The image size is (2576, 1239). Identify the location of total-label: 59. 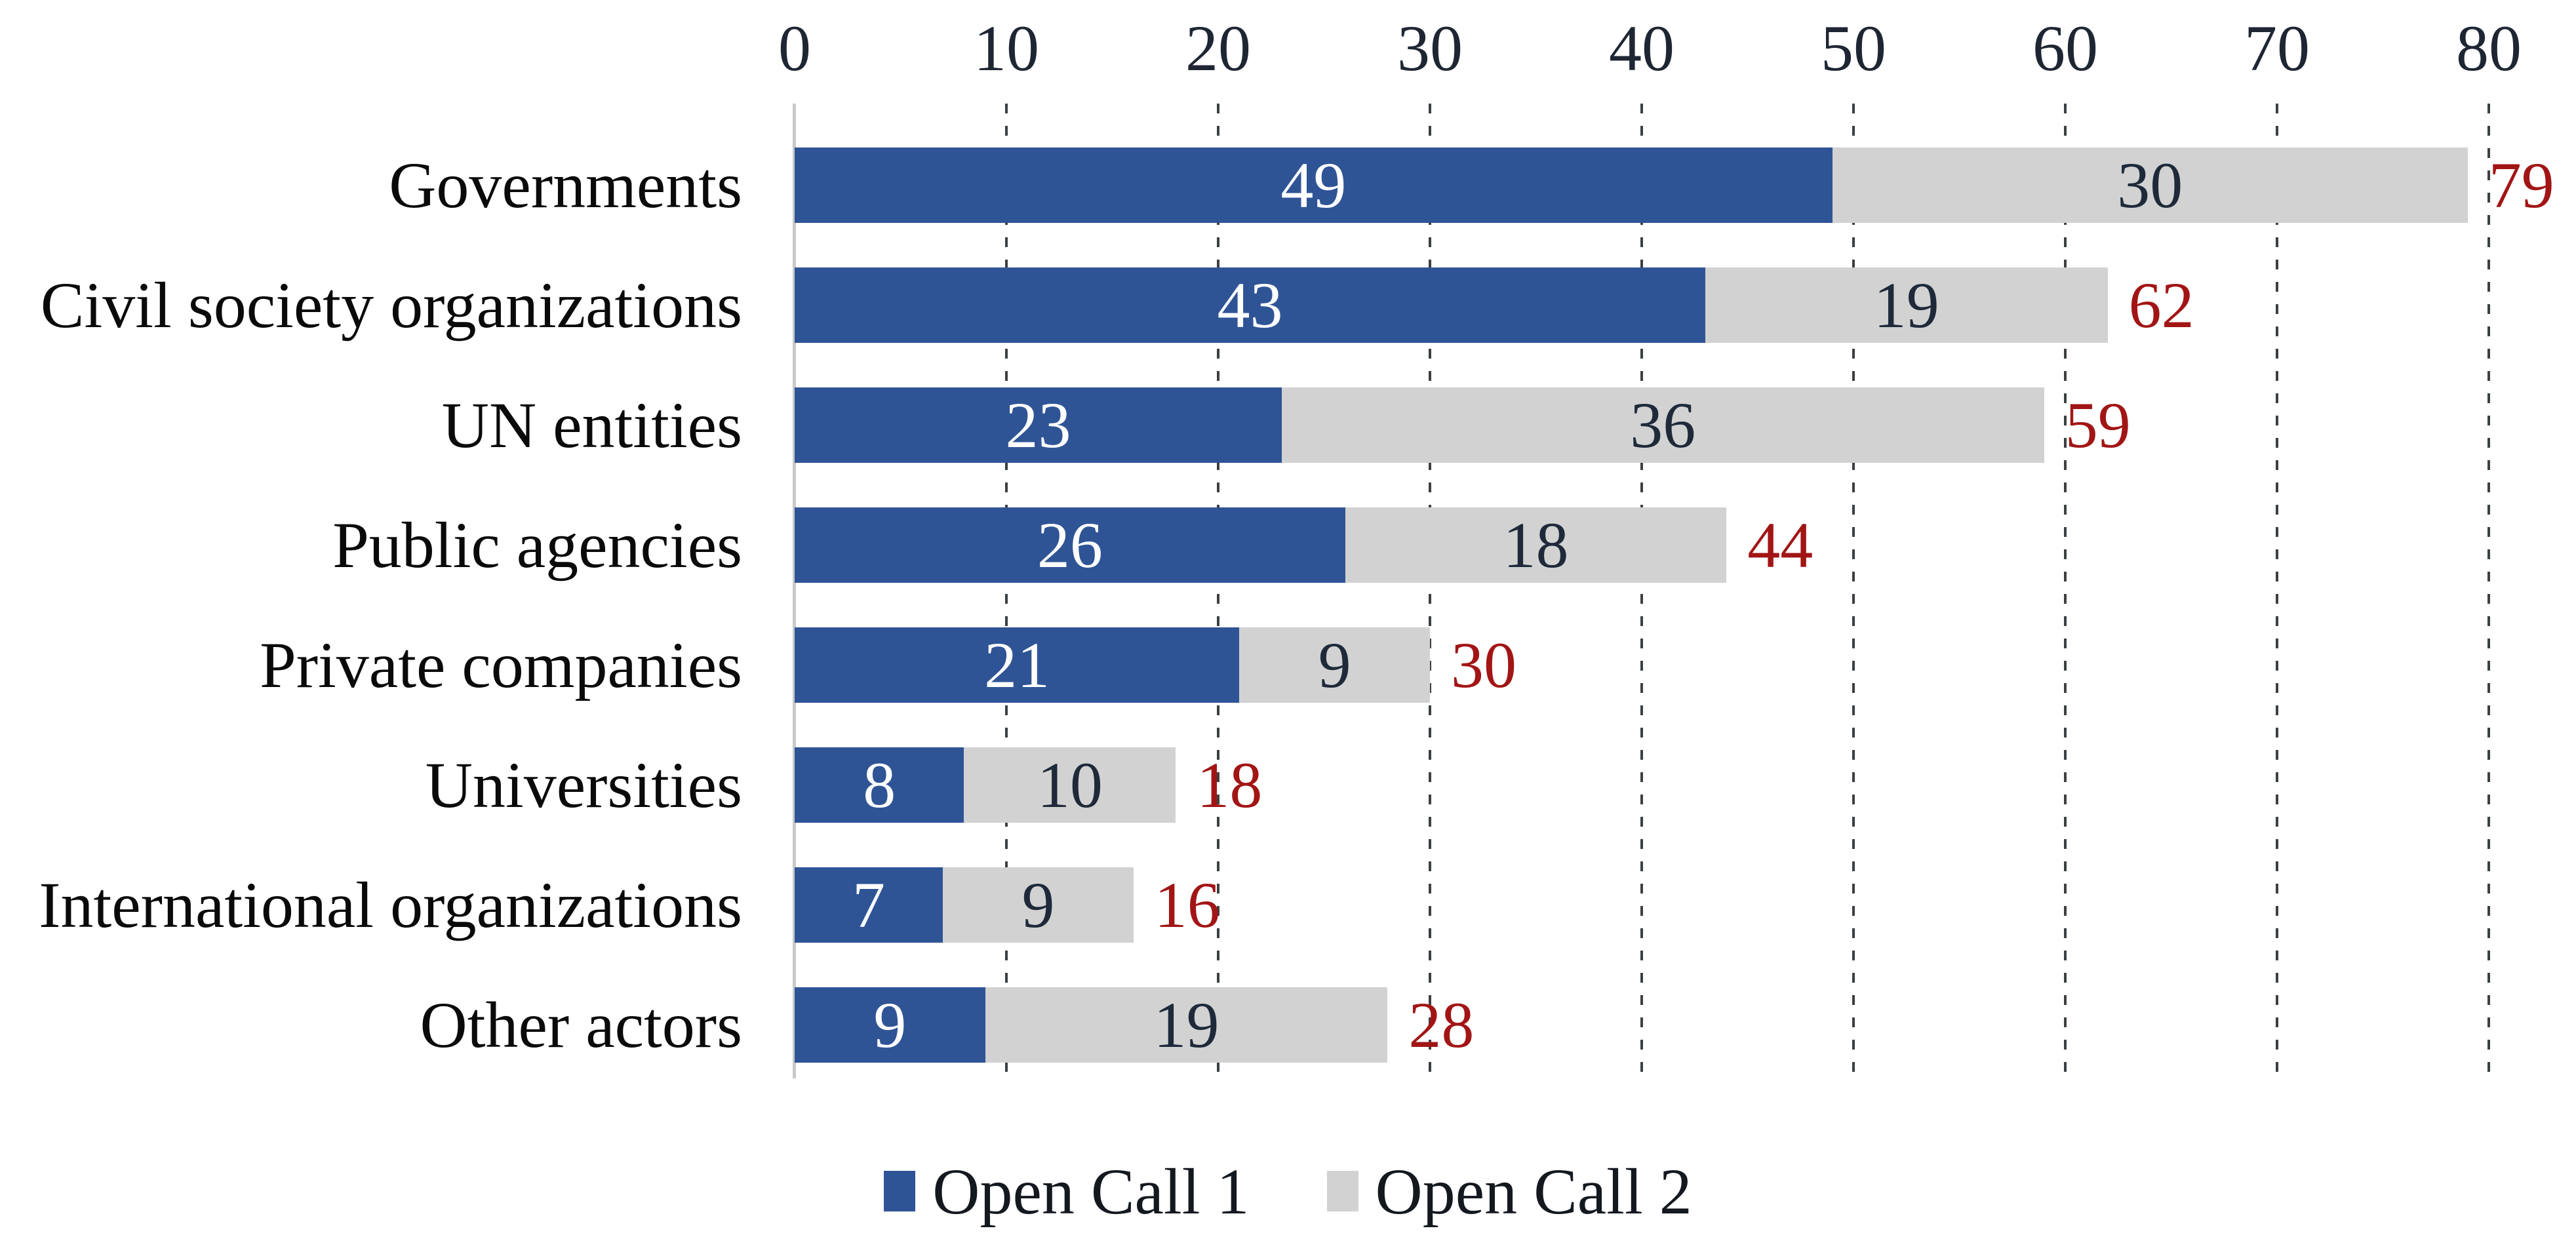
(2098, 425).